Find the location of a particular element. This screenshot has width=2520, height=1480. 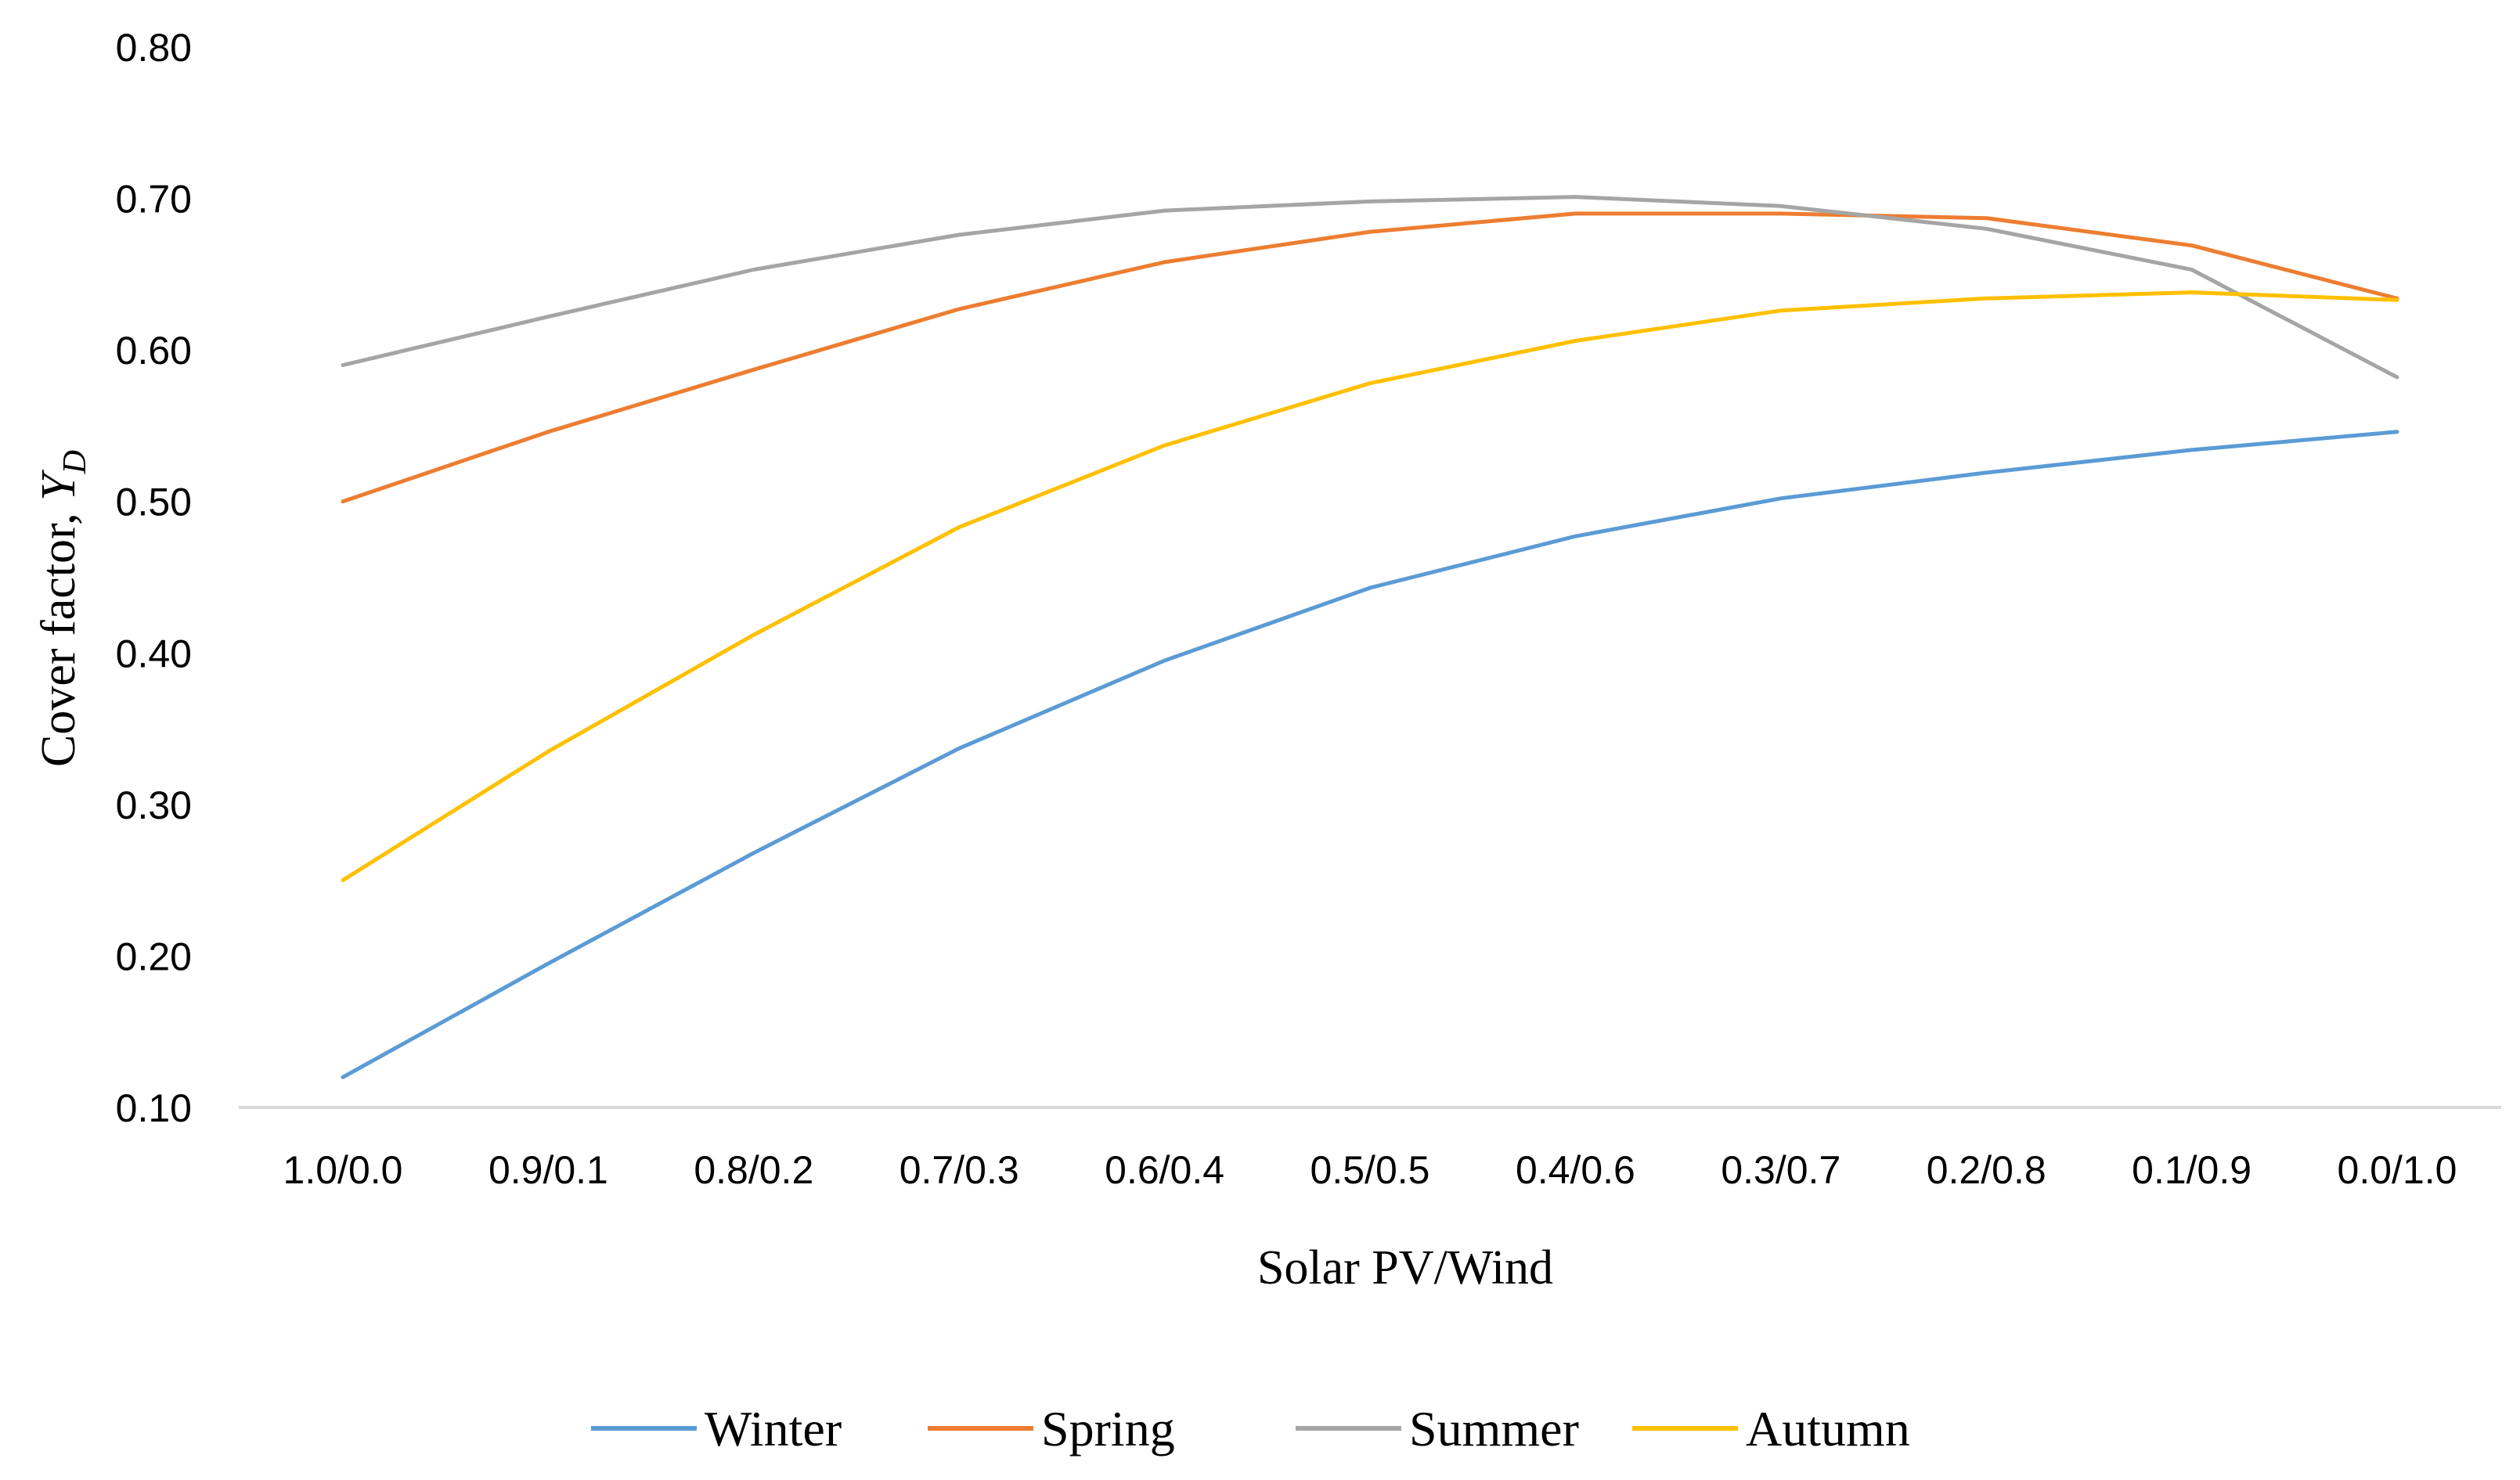

y-tick-label: 0.80 is located at coordinates (154, 48).